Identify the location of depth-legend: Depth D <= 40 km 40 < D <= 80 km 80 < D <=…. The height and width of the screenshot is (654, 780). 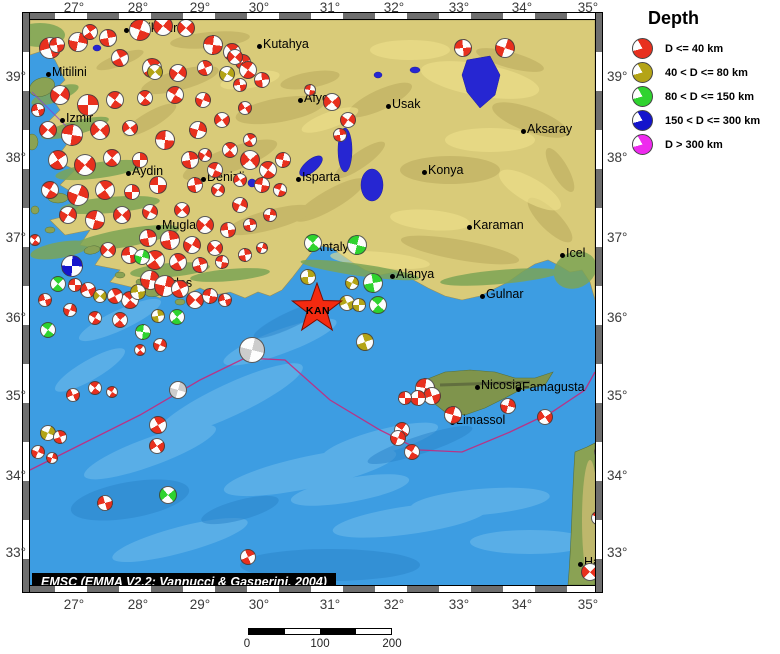
(706, 83).